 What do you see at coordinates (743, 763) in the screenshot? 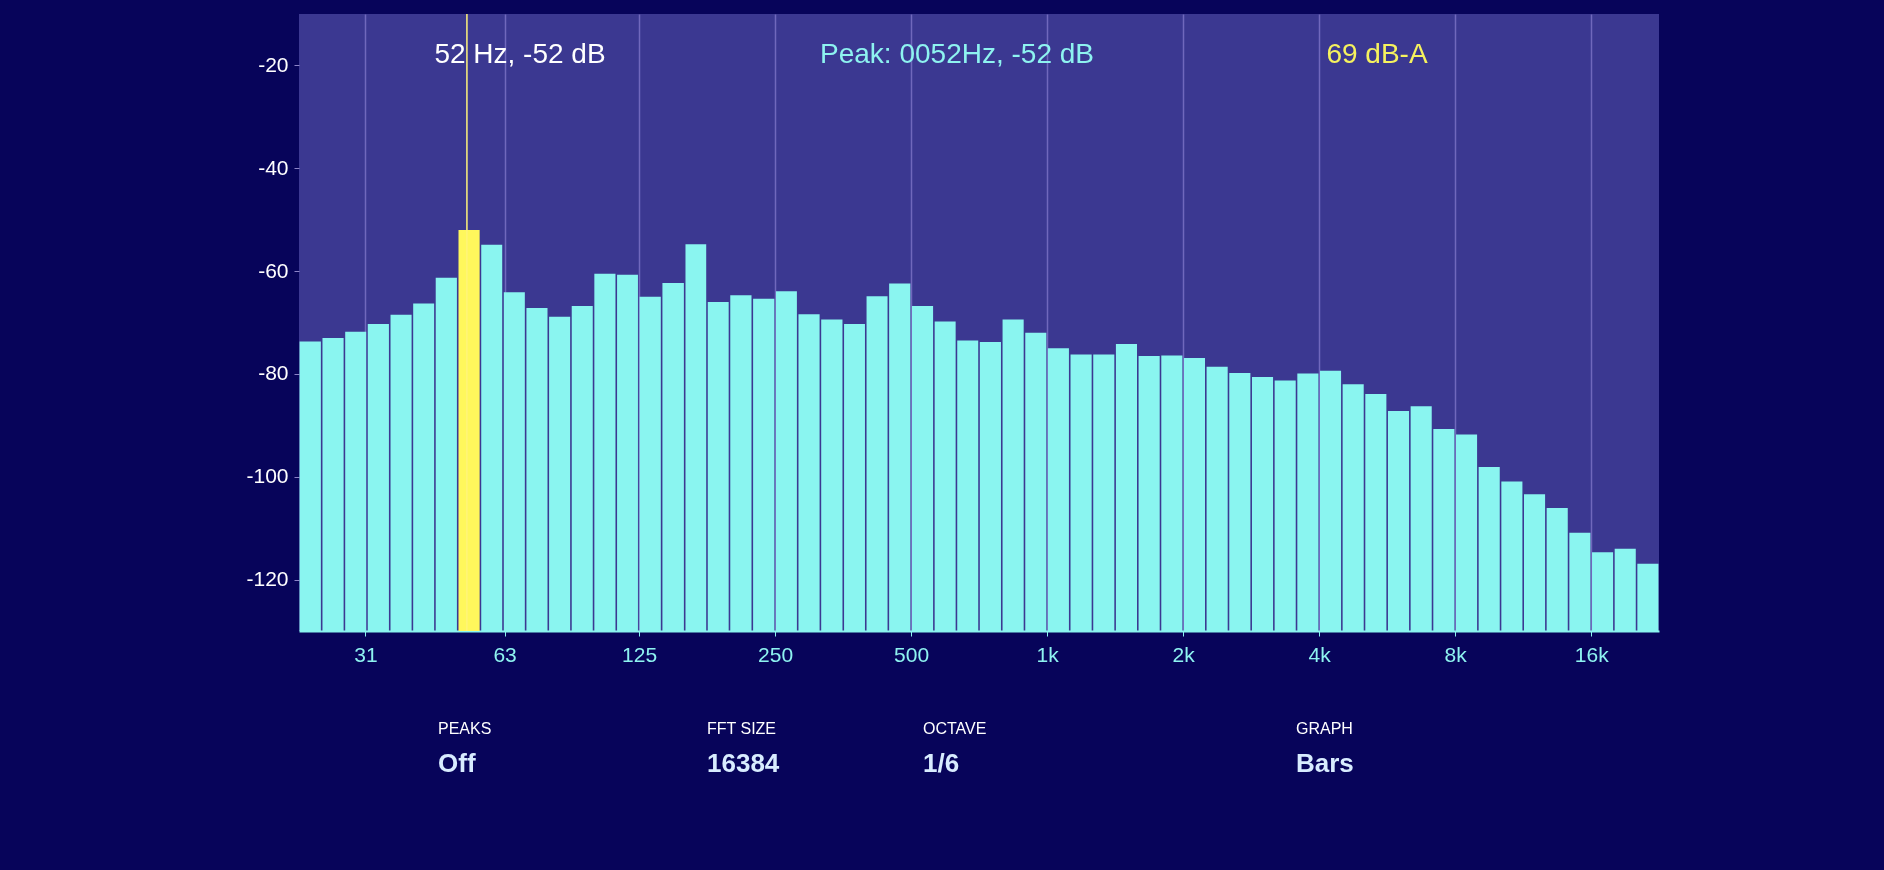
I see `text: 16384` at bounding box center [743, 763].